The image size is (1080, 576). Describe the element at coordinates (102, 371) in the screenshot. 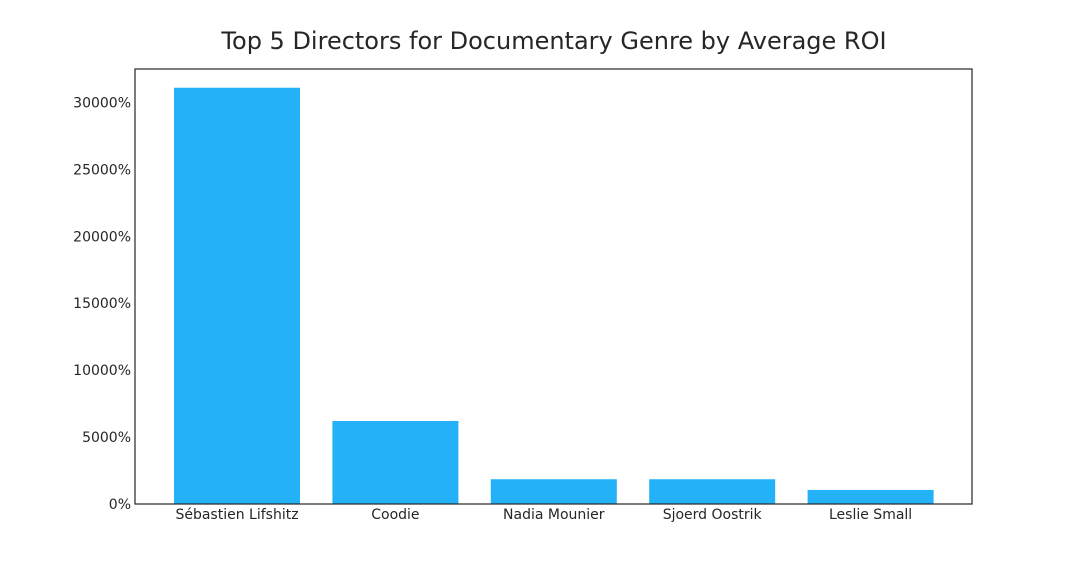

I see `y-tick-label: 10000%` at that location.